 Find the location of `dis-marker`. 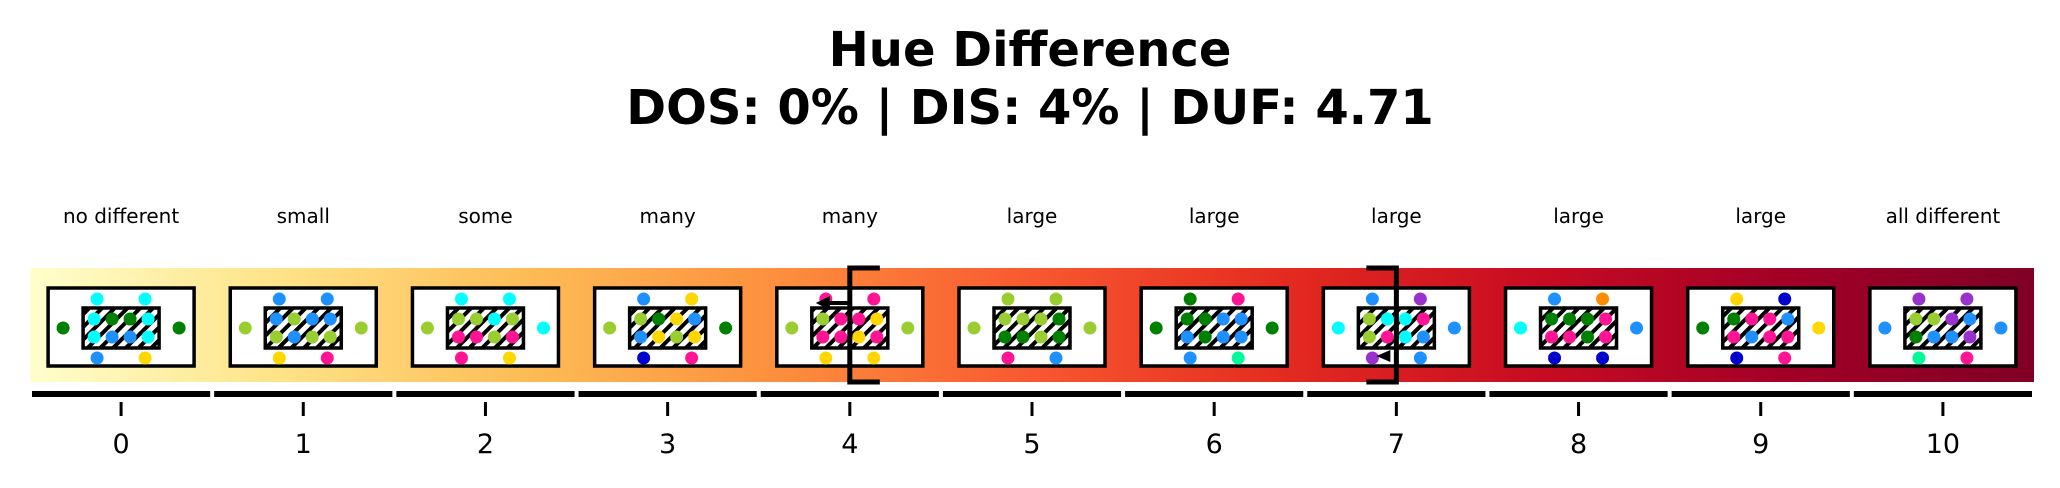

dis-marker is located at coordinates (1382, 325).